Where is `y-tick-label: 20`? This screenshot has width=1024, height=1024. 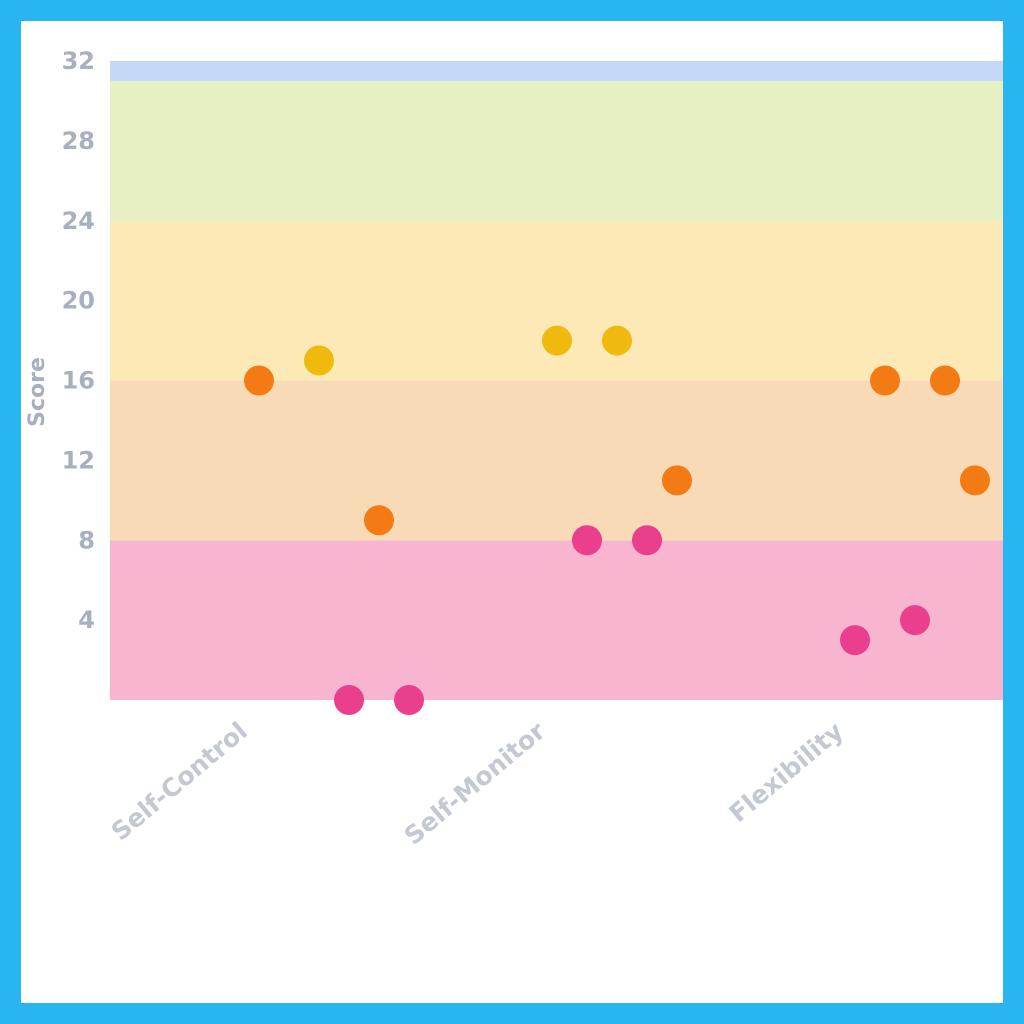
y-tick-label: 20 is located at coordinates (78, 301).